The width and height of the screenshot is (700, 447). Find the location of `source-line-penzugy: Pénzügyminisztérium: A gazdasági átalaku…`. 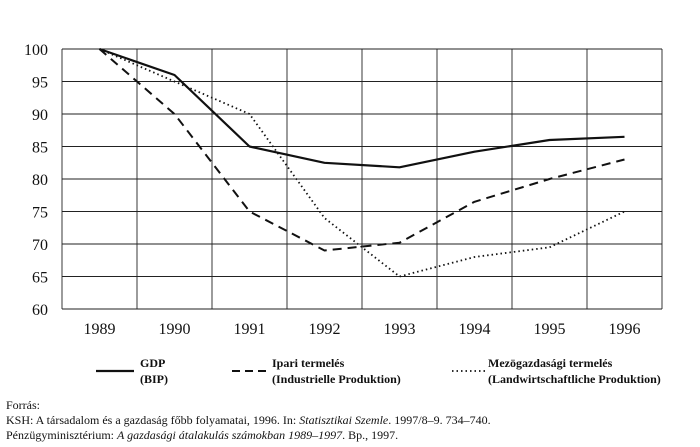

source-line-penzugy: Pénzügyminisztérium: A gazdasági átalaku… is located at coordinates (202, 435).